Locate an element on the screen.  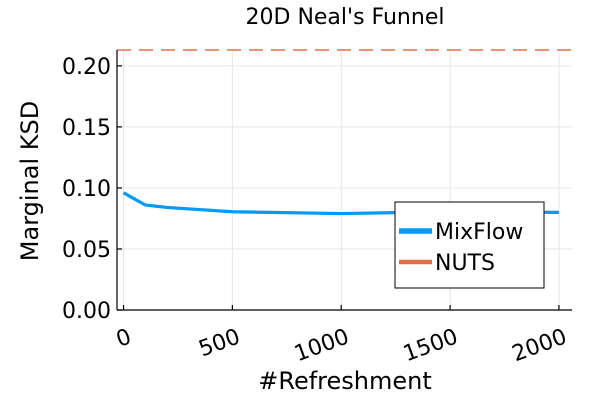
y-tick-label-0: 0.00 is located at coordinates (86, 311).